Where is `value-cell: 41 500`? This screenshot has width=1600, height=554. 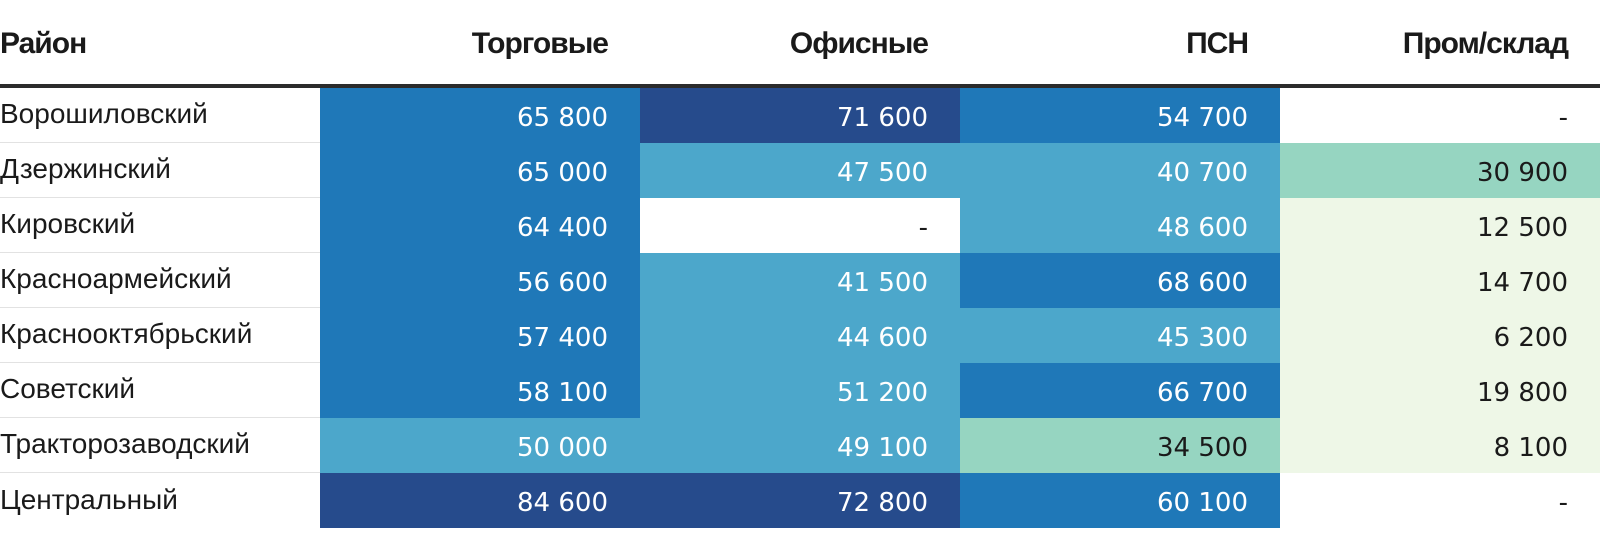 value-cell: 41 500 is located at coordinates (800, 280).